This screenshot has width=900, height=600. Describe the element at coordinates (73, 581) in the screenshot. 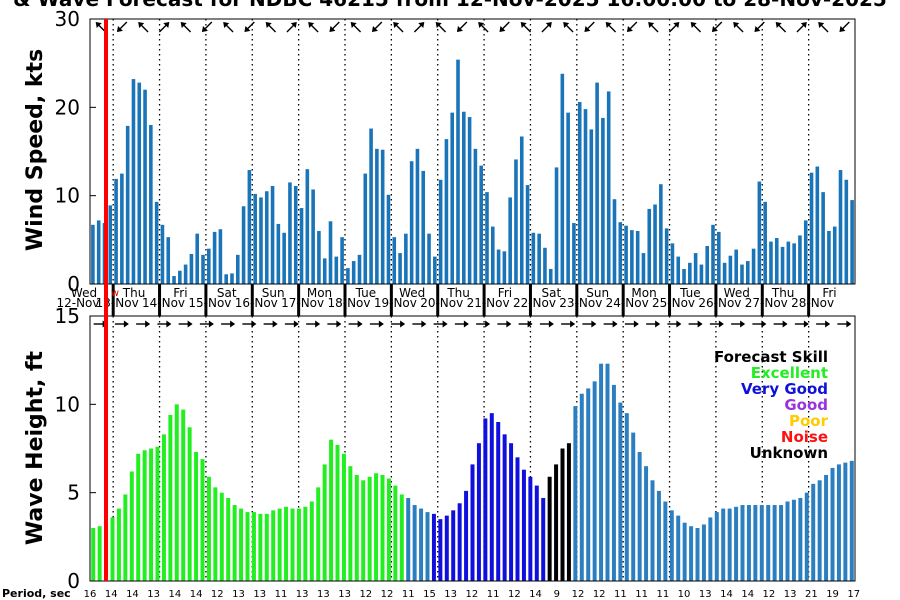

I see `ytick-label: 0` at that location.